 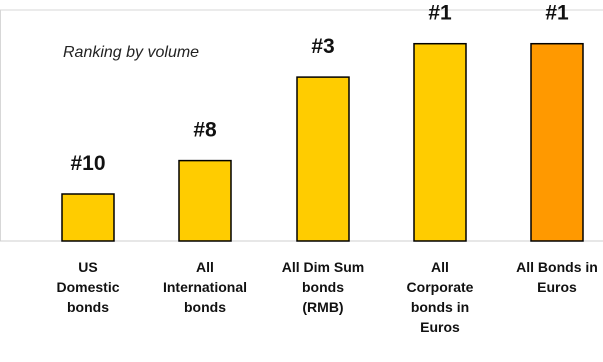 I want to click on category-label-5: All Bonds in Euros, so click(x=557, y=277).